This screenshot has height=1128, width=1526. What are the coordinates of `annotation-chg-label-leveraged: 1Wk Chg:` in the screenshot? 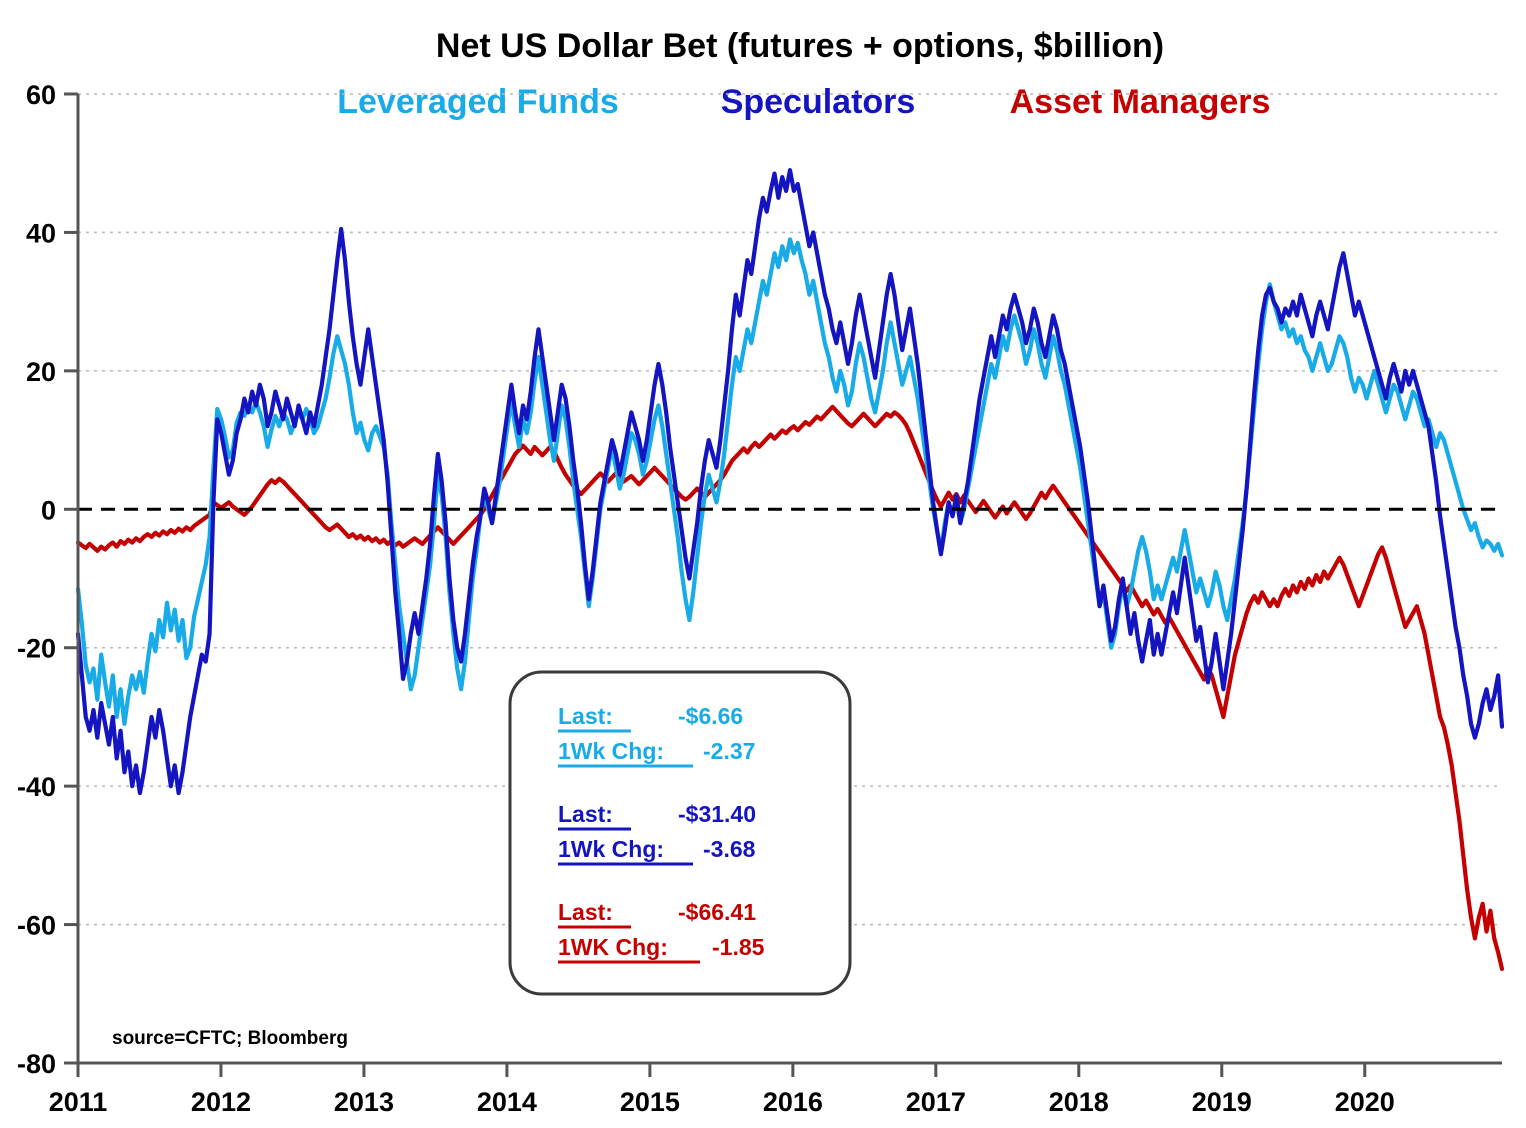 It's located at (611, 751).